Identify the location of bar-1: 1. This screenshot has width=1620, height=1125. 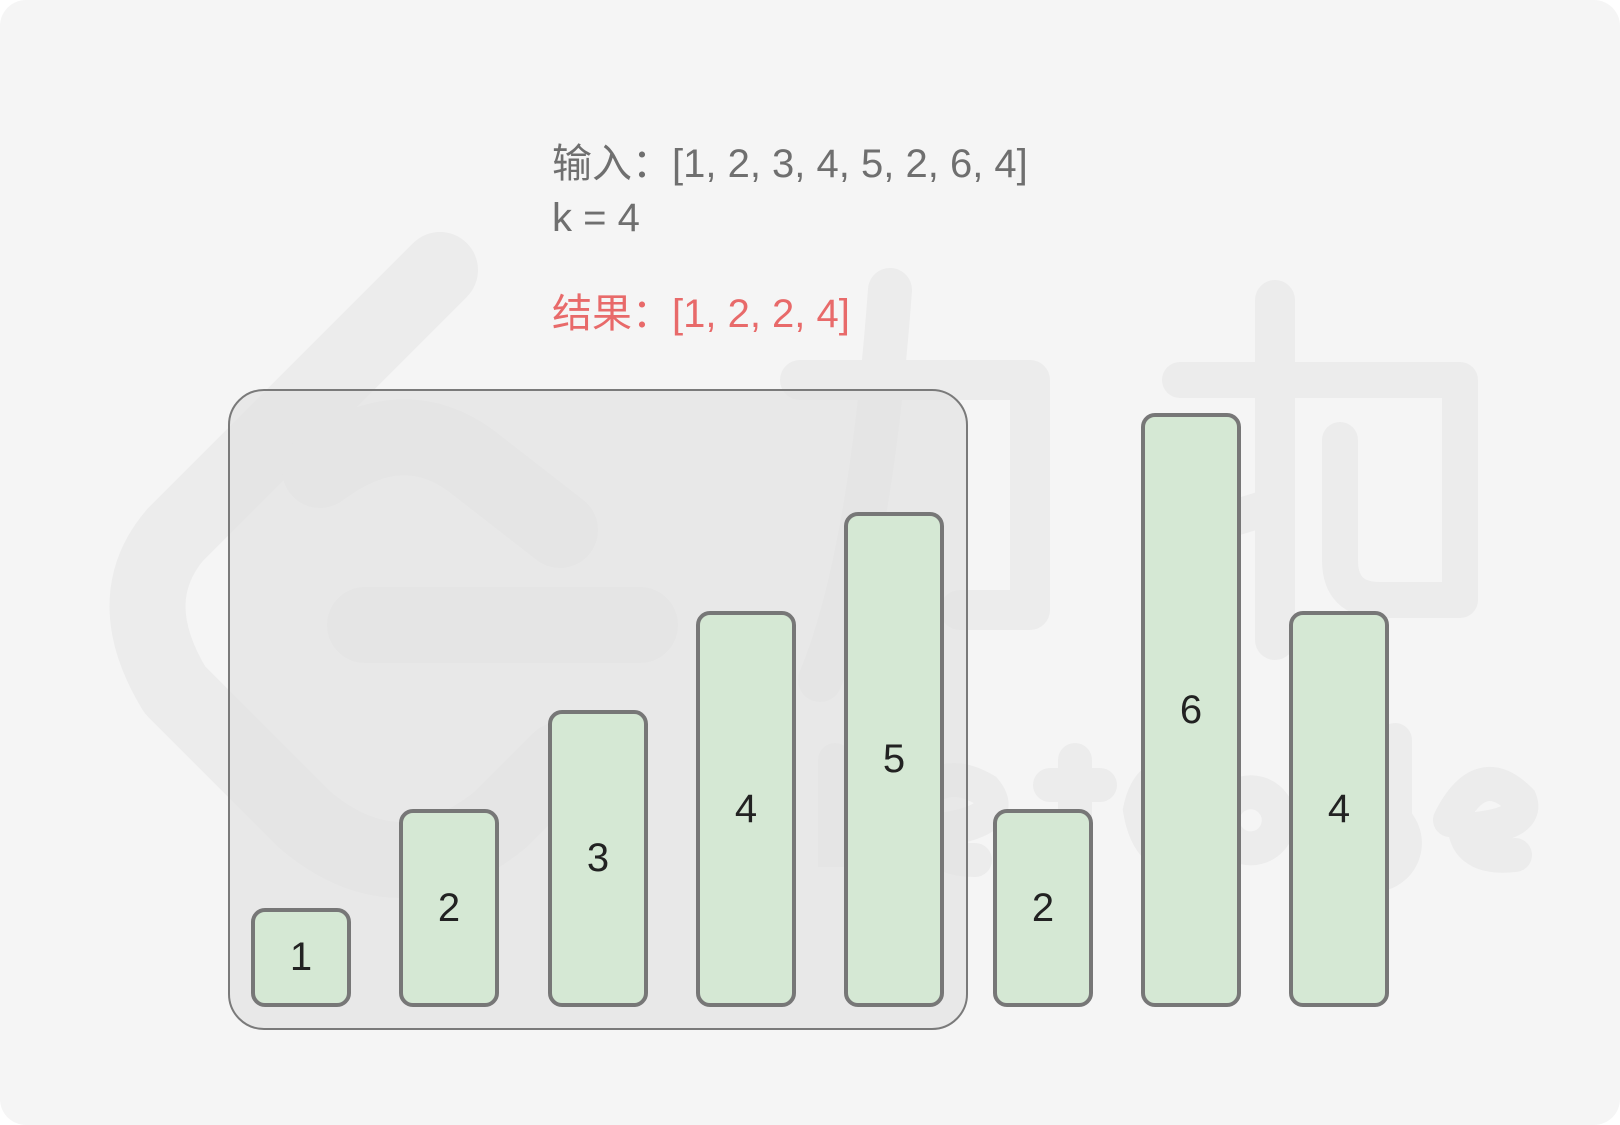
(301, 957).